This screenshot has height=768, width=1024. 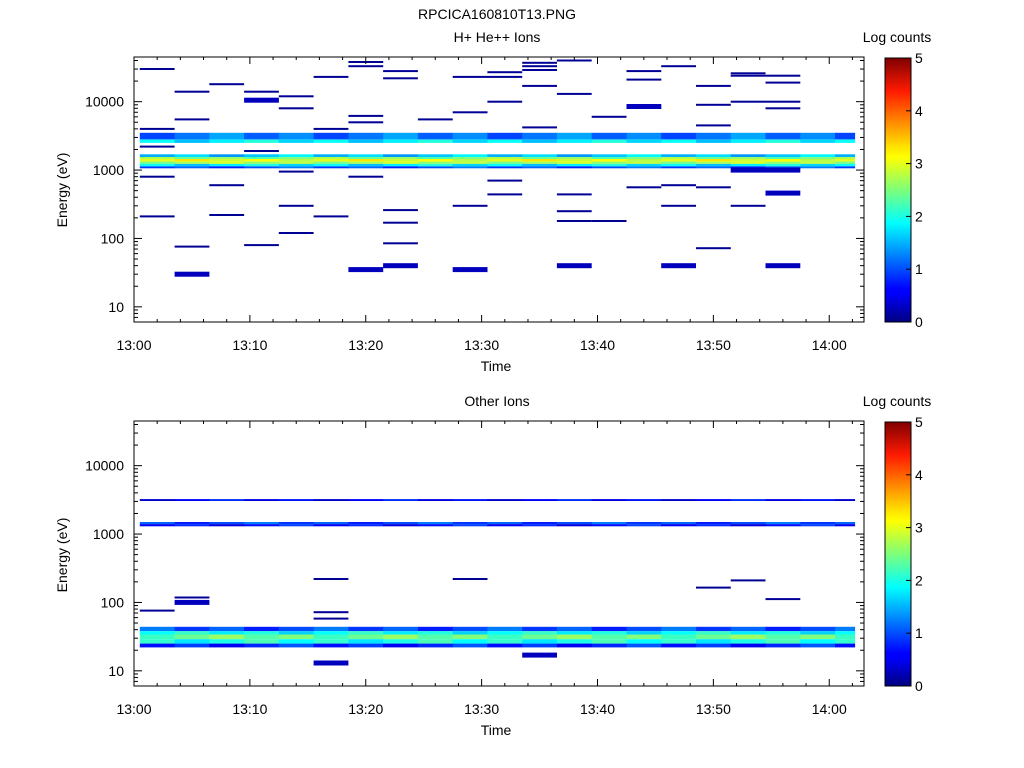 What do you see at coordinates (919, 528) in the screenshot?
I see `colorbar-tick-label: 3` at bounding box center [919, 528].